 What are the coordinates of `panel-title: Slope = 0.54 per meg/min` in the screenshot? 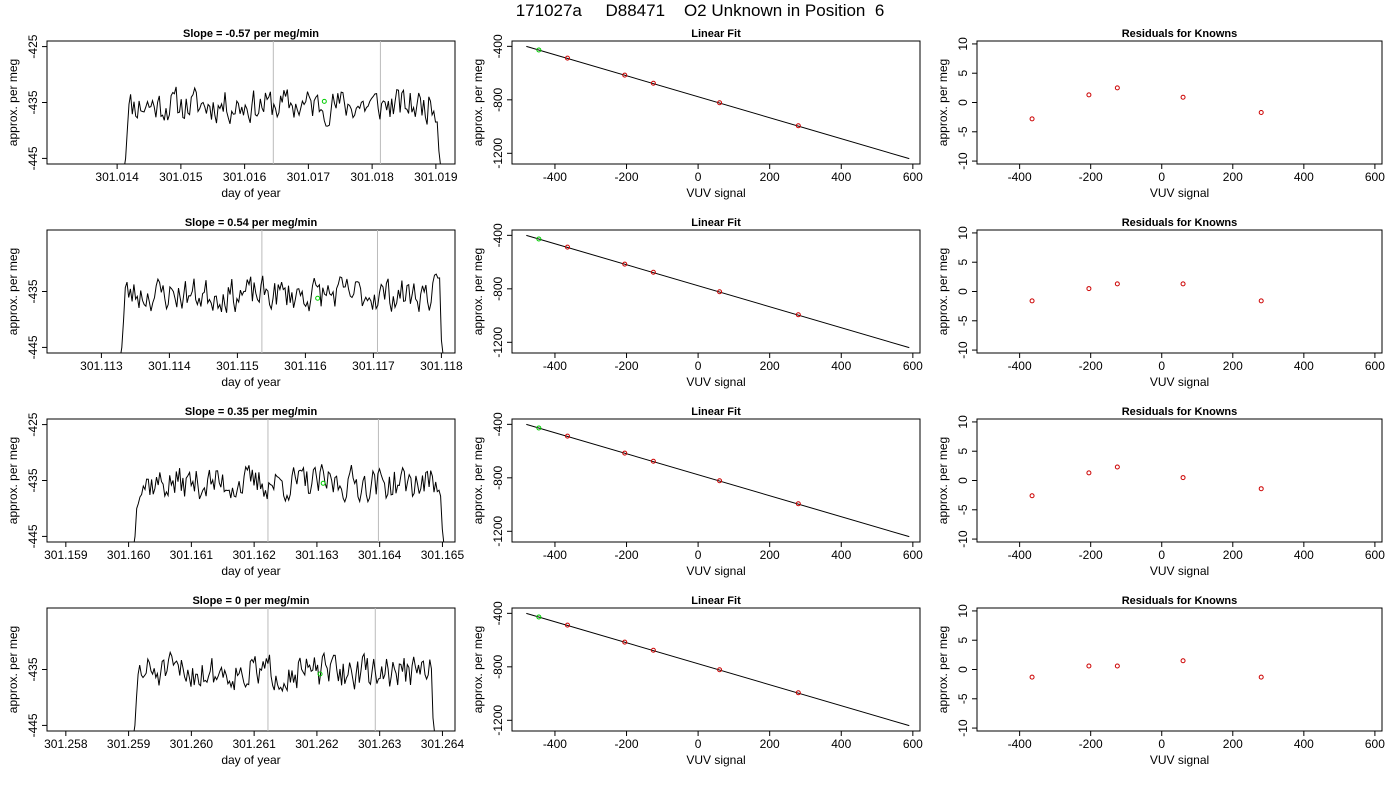 It's located at (251, 223).